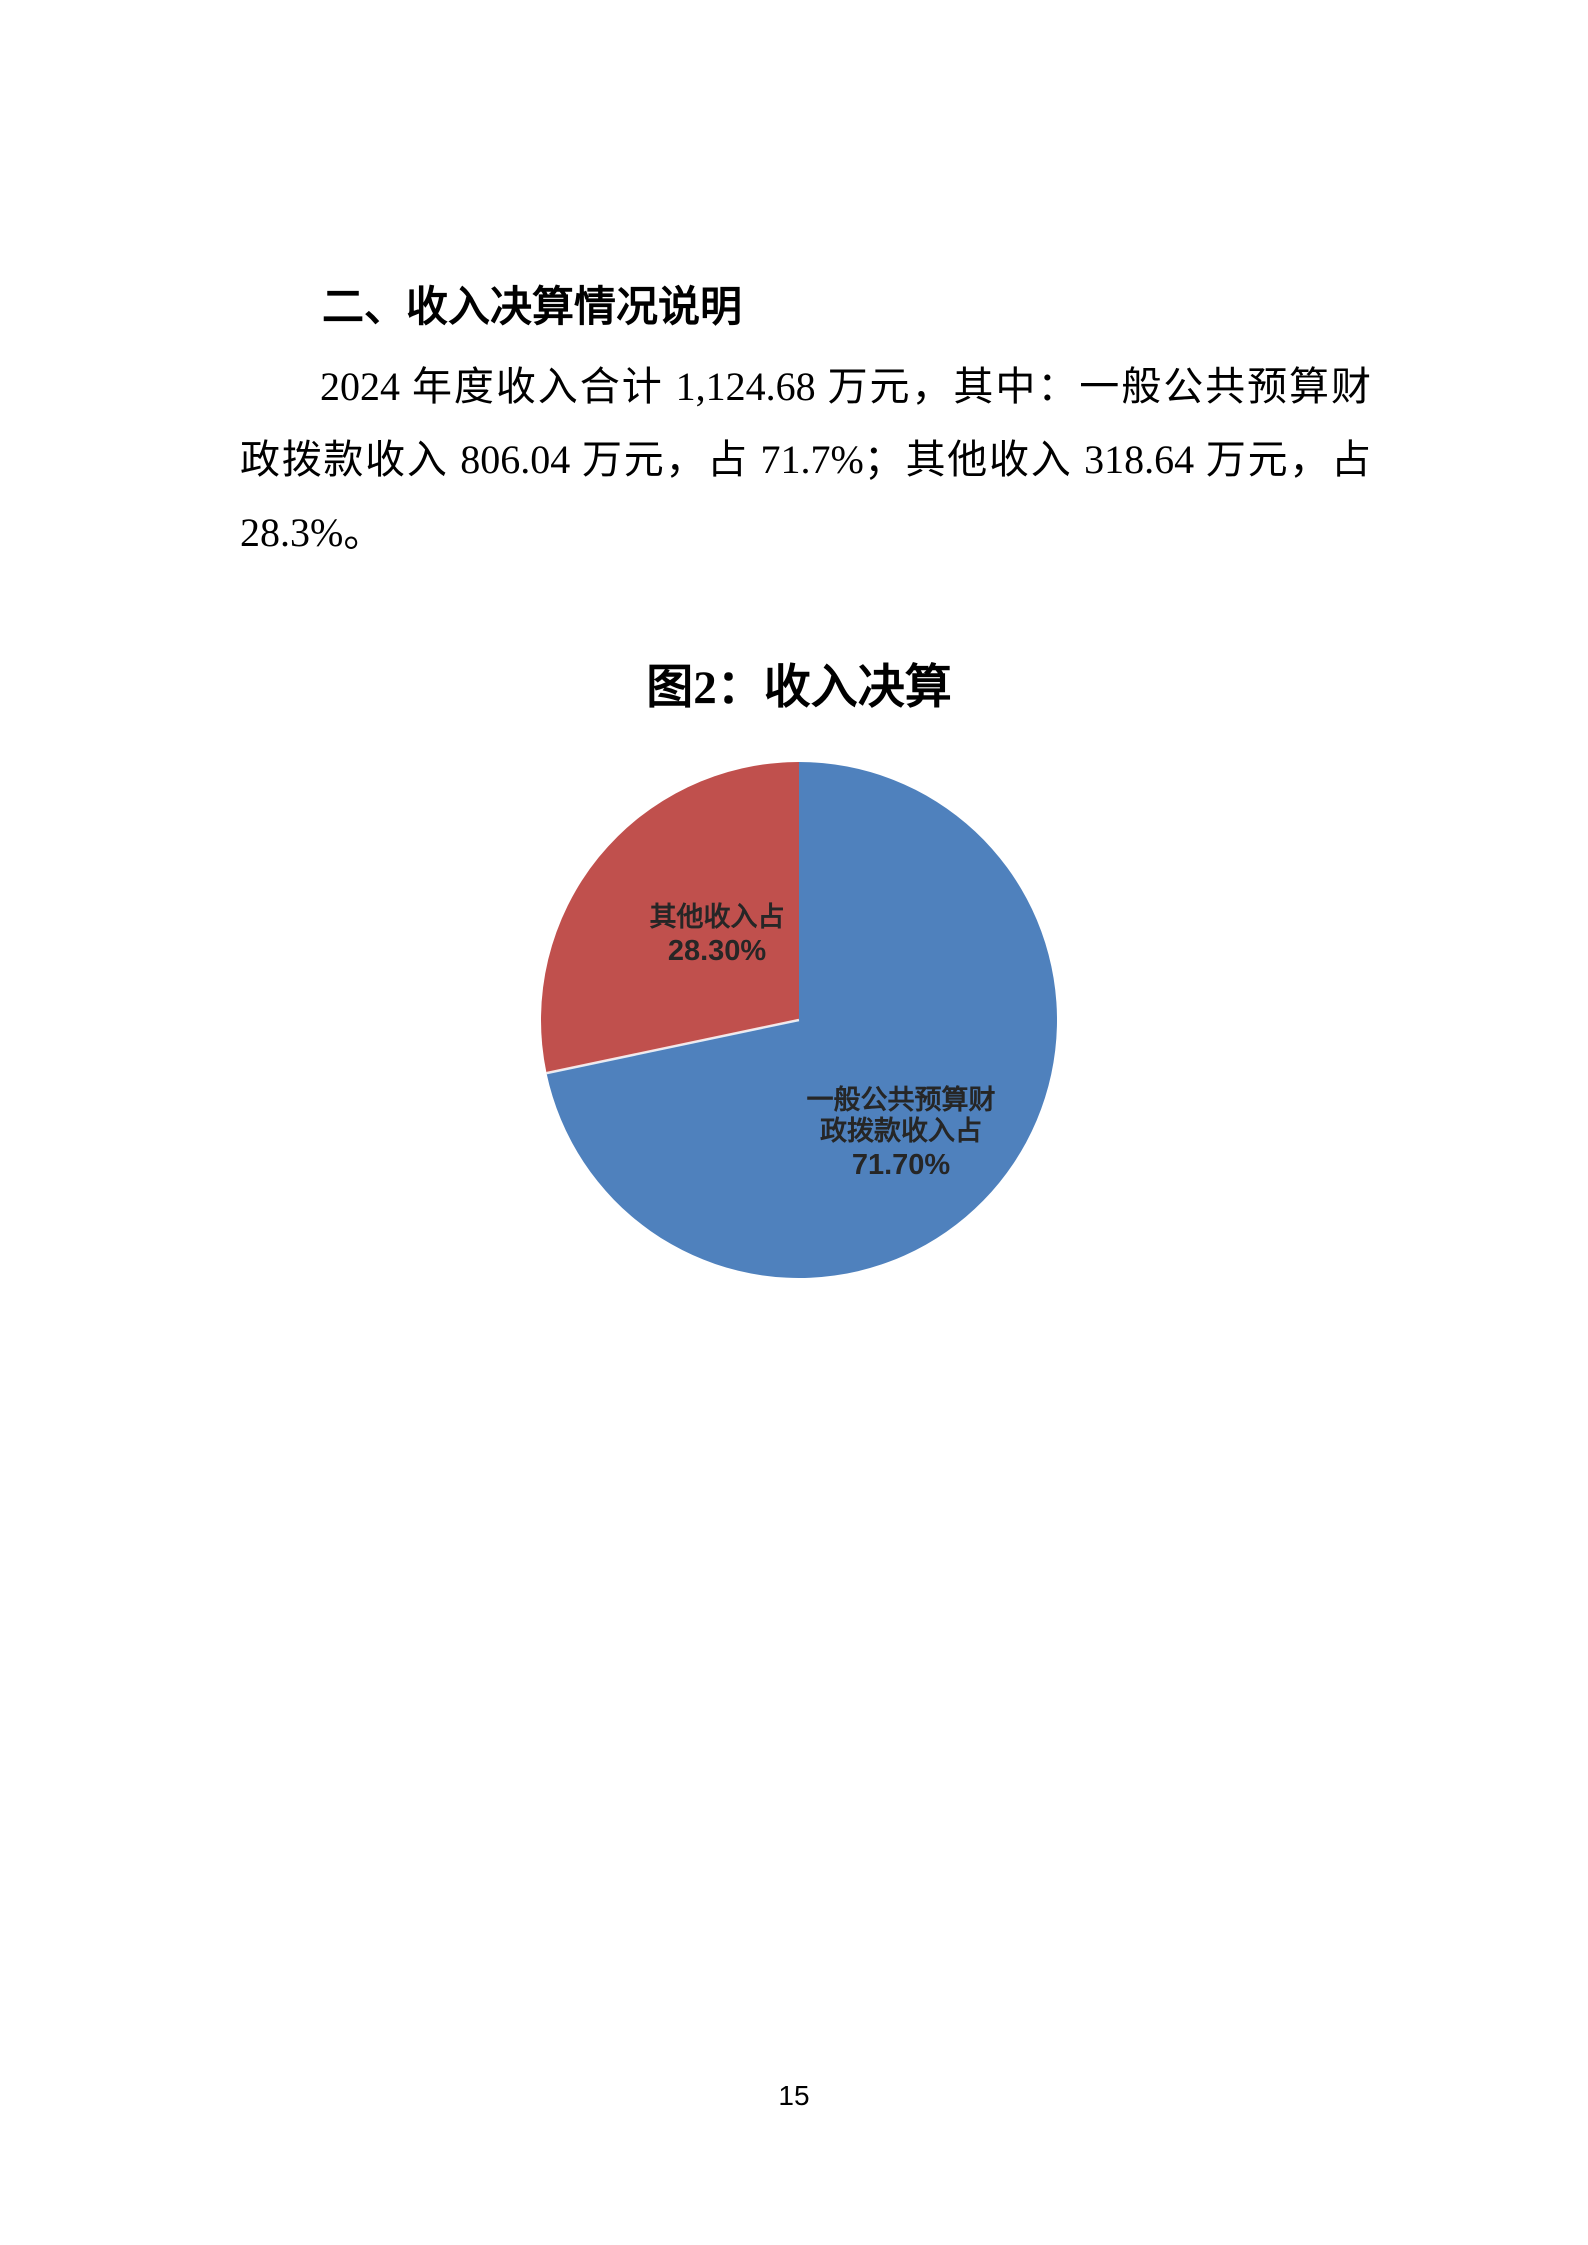  What do you see at coordinates (805, 459) in the screenshot?
I see `paragraph-line-2: 政拨款收入 806.04 万元，占 71.7%；其他收入 318.64 万元，占` at bounding box center [805, 459].